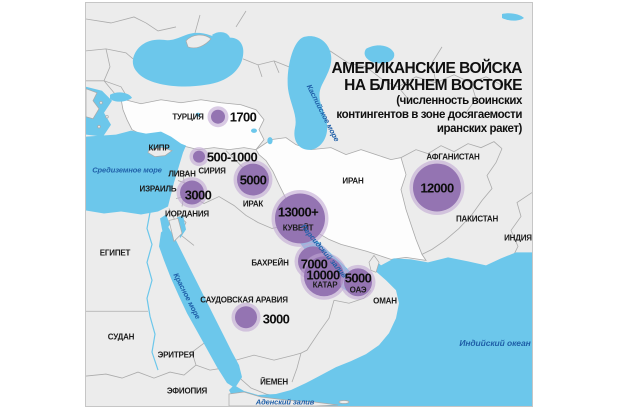 This screenshot has width=618, height=412. I want to click on black-sea, so click(188, 59).